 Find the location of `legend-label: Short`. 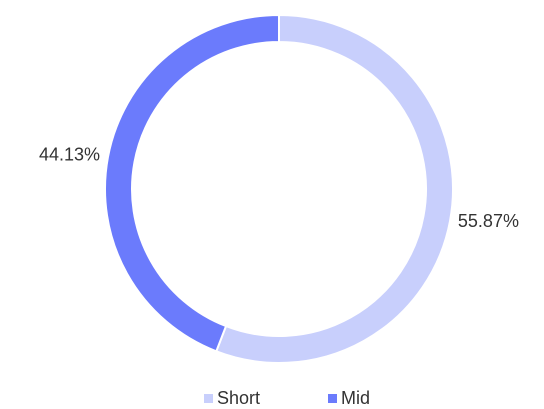

legend-label: Short is located at coordinates (238, 398).